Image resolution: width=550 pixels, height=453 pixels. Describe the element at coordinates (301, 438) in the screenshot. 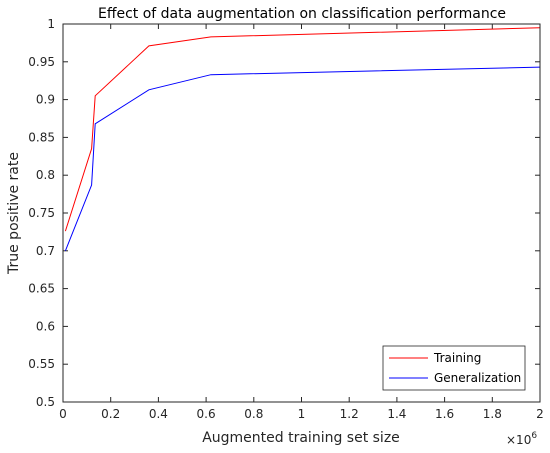

I see `x-axis-label: Augmented training set size` at that location.